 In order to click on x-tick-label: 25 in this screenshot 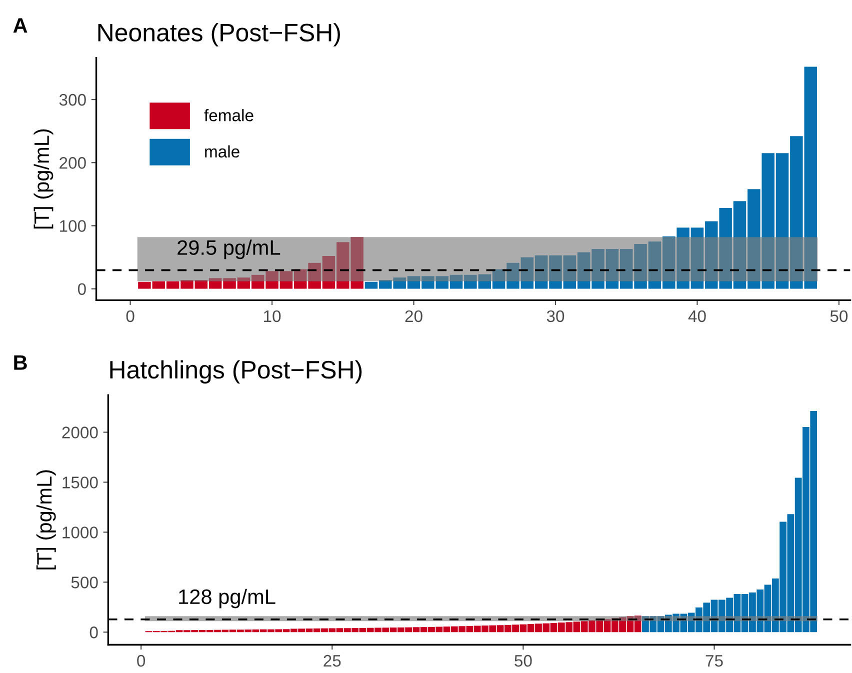, I will do `click(332, 660)`.